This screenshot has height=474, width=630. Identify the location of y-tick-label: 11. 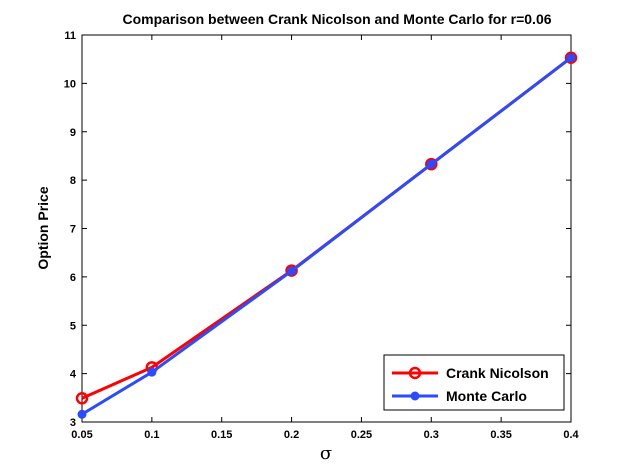
(70, 36).